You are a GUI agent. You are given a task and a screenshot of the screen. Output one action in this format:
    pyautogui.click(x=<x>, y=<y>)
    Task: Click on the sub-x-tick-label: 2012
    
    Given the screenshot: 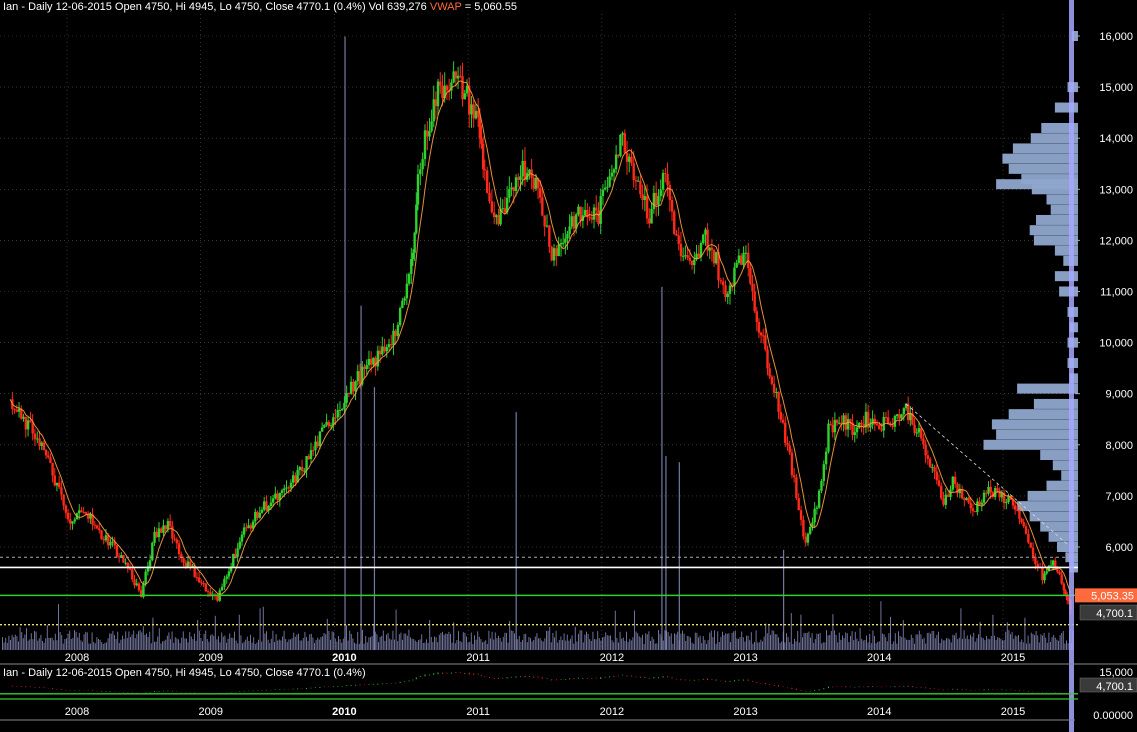 What is the action you would take?
    pyautogui.click(x=612, y=712)
    